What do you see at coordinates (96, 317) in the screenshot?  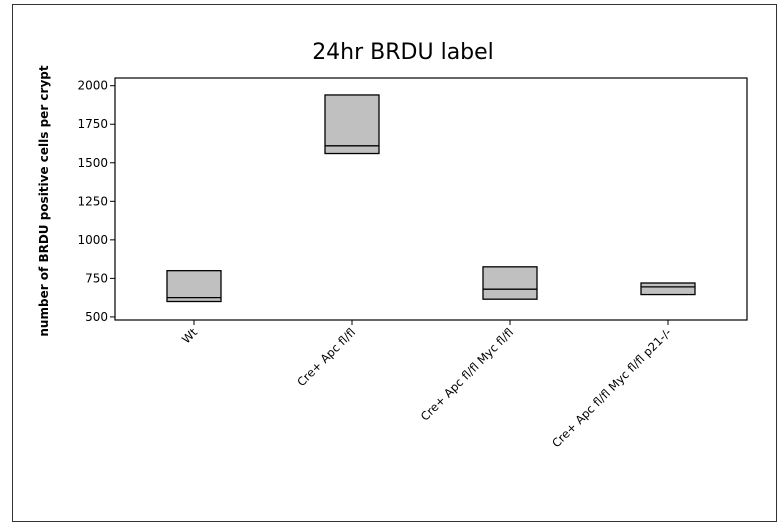 I see `y-tick-label: 500` at bounding box center [96, 317].